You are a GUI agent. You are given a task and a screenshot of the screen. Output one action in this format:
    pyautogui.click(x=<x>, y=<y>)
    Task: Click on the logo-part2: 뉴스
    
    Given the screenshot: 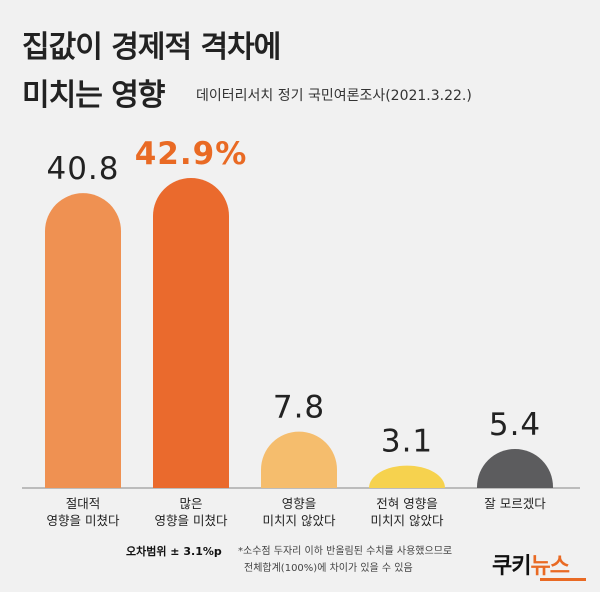 What is the action you would take?
    pyautogui.click(x=549, y=566)
    